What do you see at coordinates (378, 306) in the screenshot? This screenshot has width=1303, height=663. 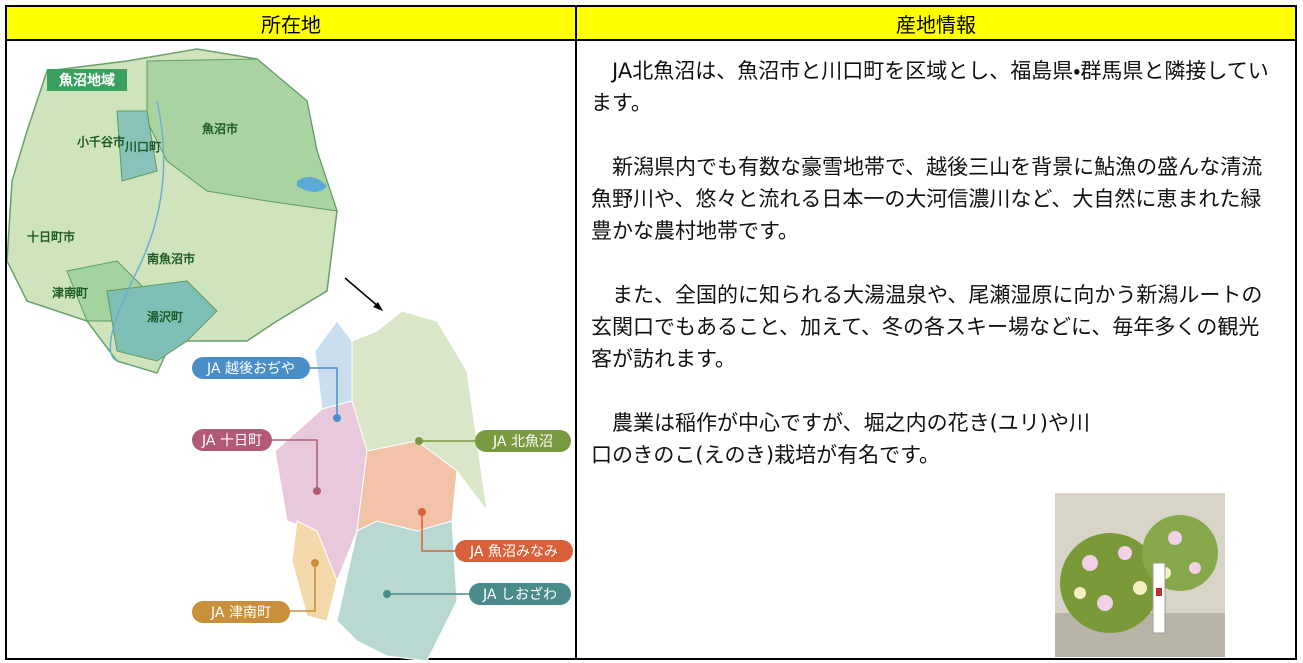 I see `arrow-head` at bounding box center [378, 306].